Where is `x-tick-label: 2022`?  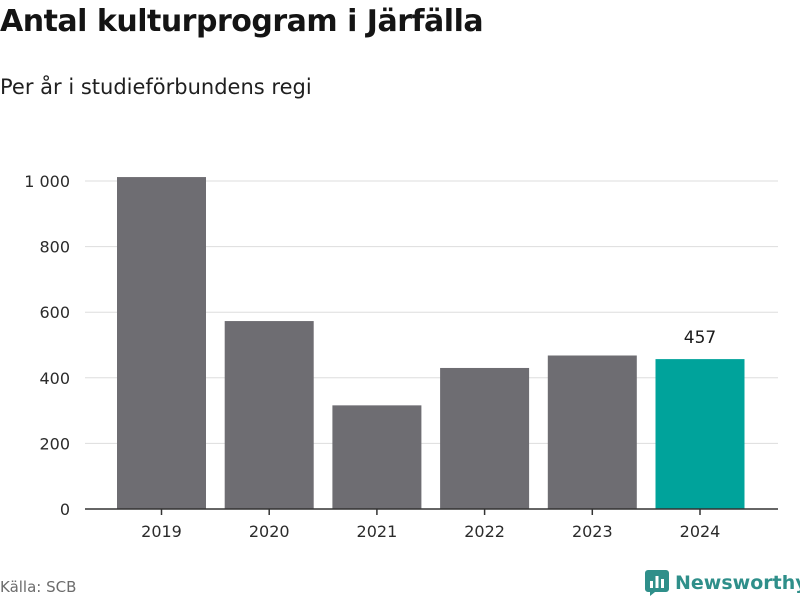 x-tick-label: 2022 is located at coordinates (484, 531).